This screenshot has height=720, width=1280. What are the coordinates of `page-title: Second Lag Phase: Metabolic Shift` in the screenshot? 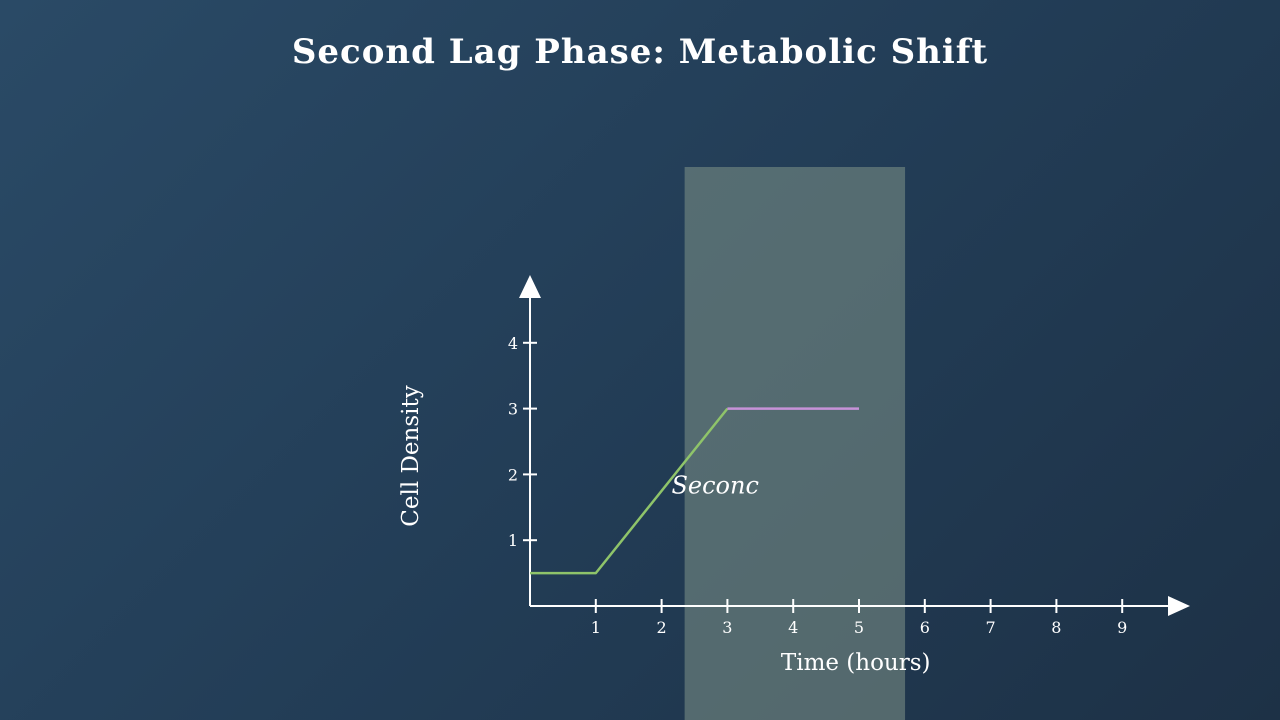 It's located at (640, 52).